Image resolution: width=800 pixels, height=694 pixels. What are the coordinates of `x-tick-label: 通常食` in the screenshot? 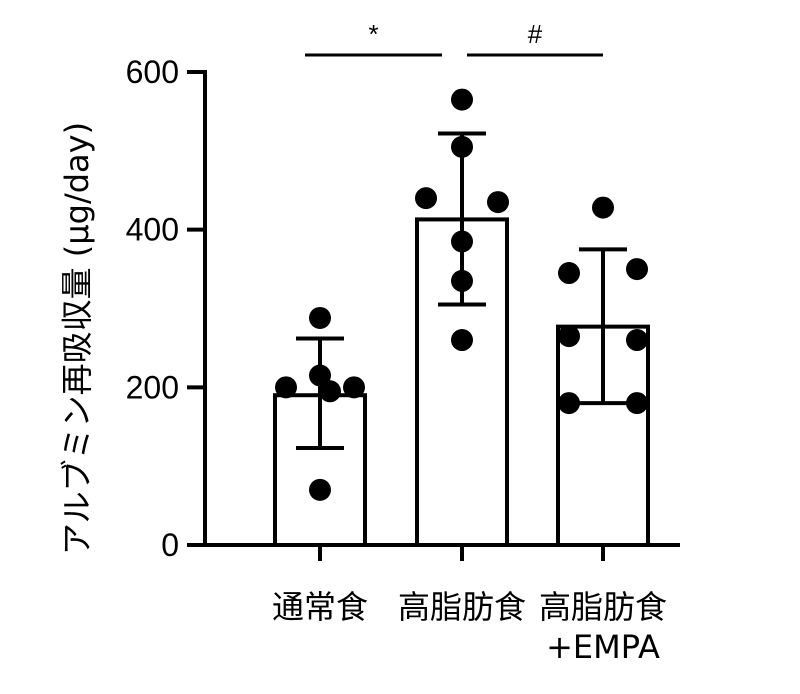 It's located at (320, 607).